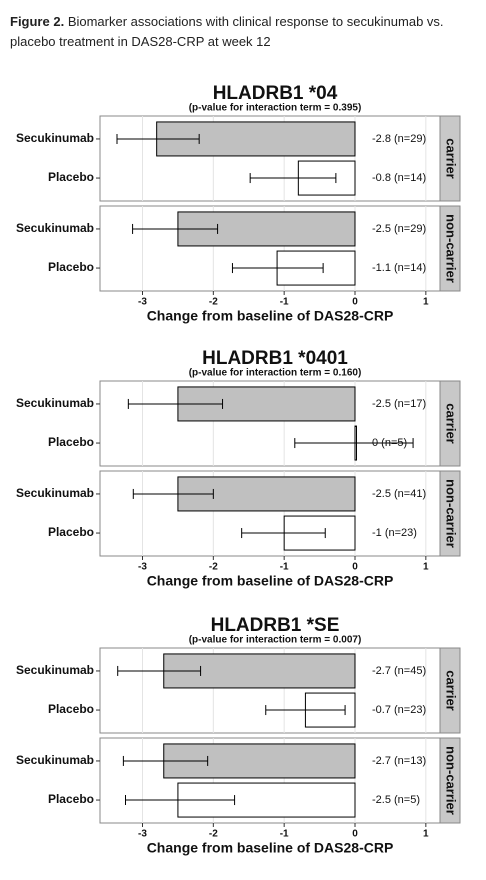  Describe the element at coordinates (399, 671) in the screenshot. I see `value-label: -2.7 (n=45)` at that location.